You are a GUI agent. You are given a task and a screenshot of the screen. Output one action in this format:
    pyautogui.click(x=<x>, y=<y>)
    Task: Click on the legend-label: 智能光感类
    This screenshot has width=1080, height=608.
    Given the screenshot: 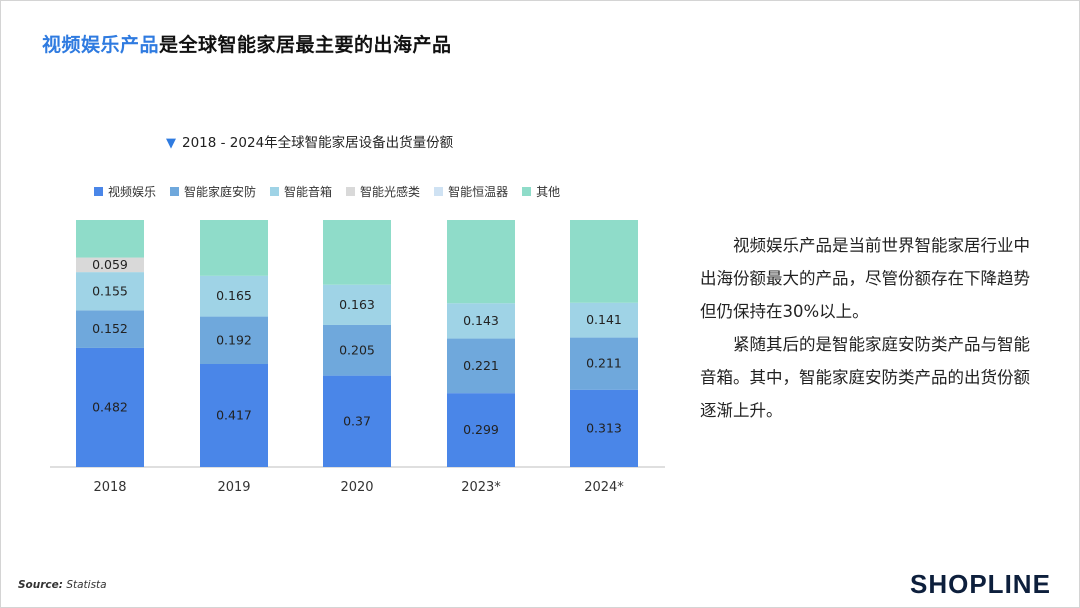 What is the action you would take?
    pyautogui.click(x=390, y=192)
    